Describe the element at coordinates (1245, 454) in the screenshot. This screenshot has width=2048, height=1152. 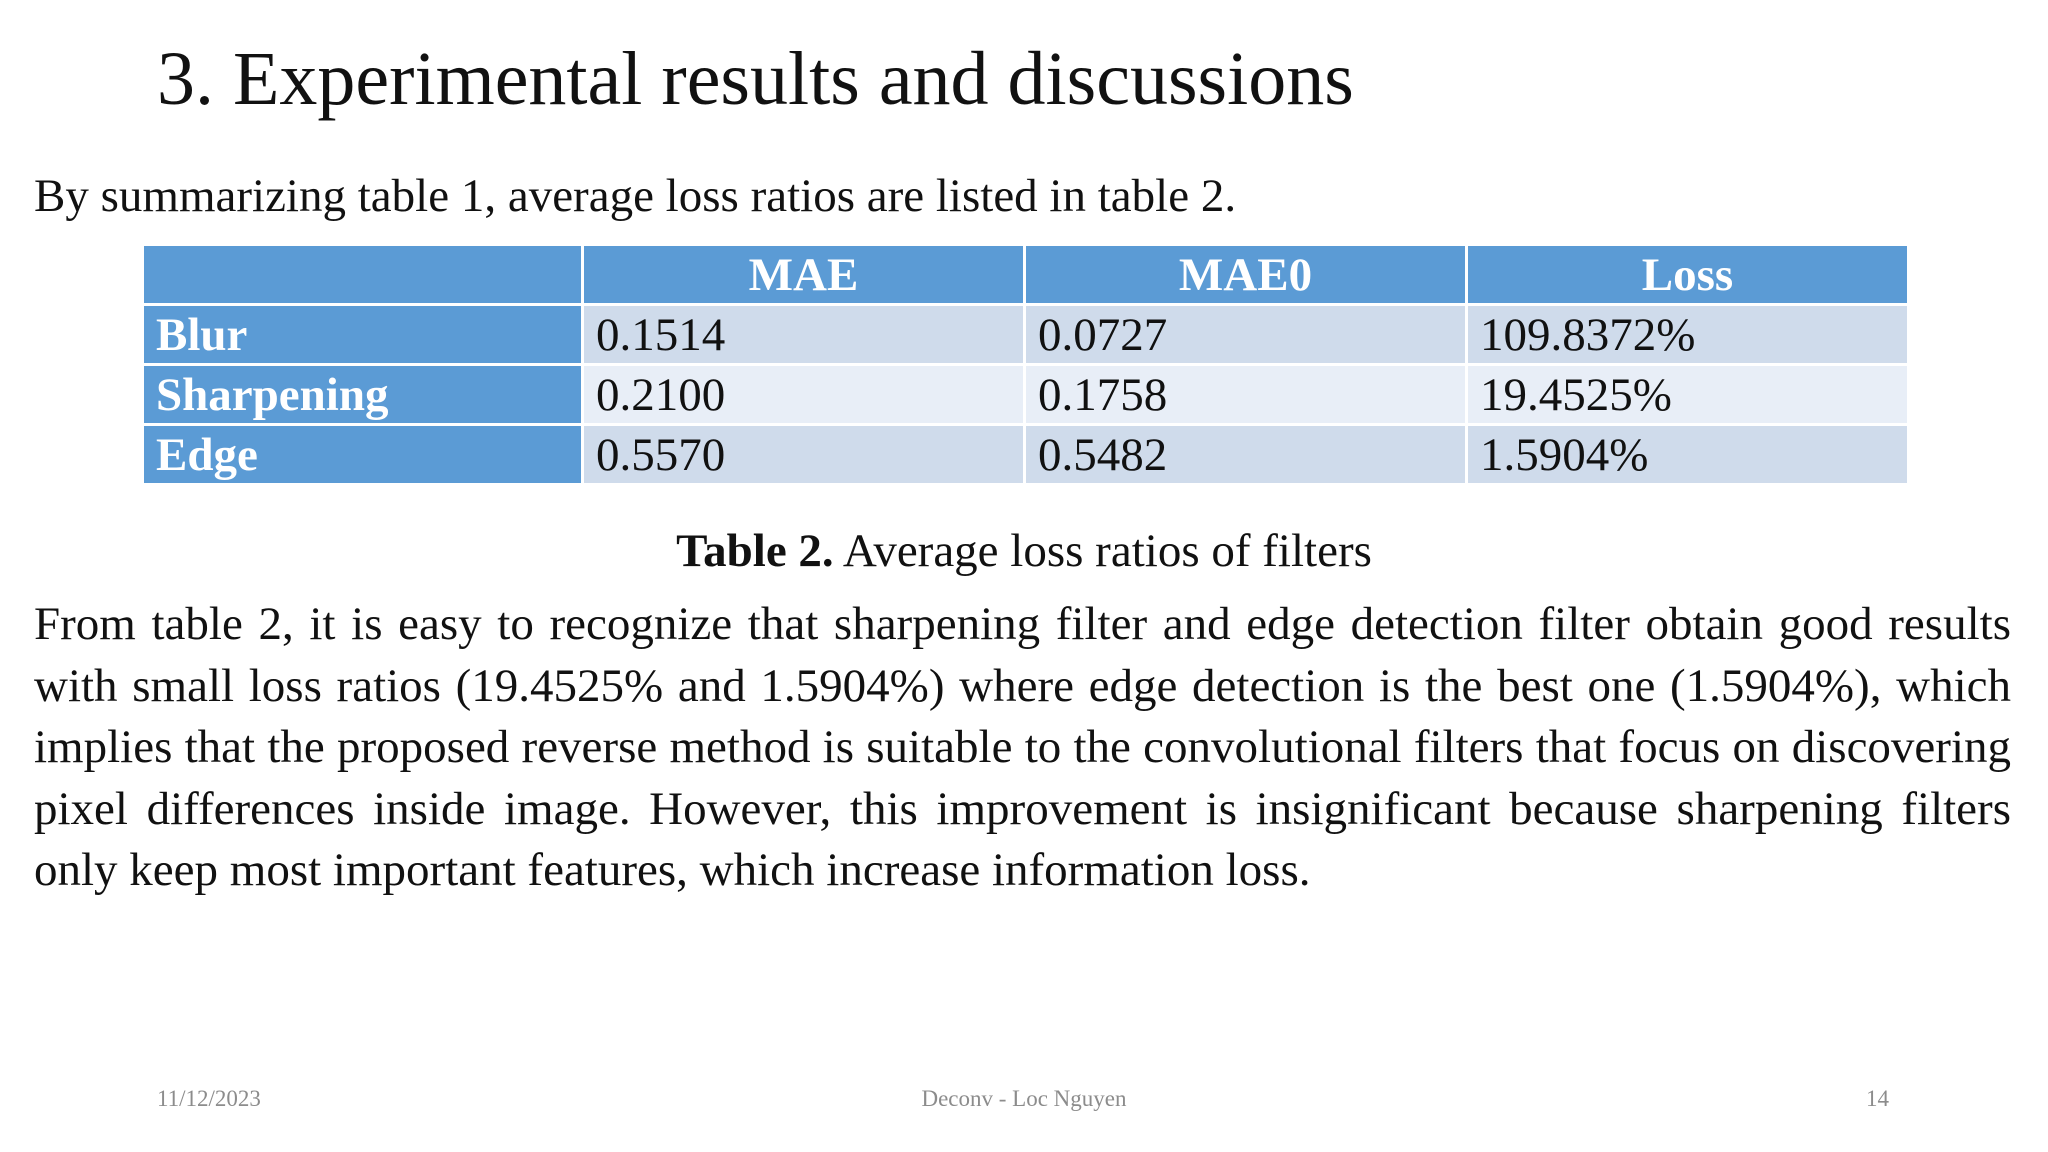
I see `table-cell: 0.5482` at that location.